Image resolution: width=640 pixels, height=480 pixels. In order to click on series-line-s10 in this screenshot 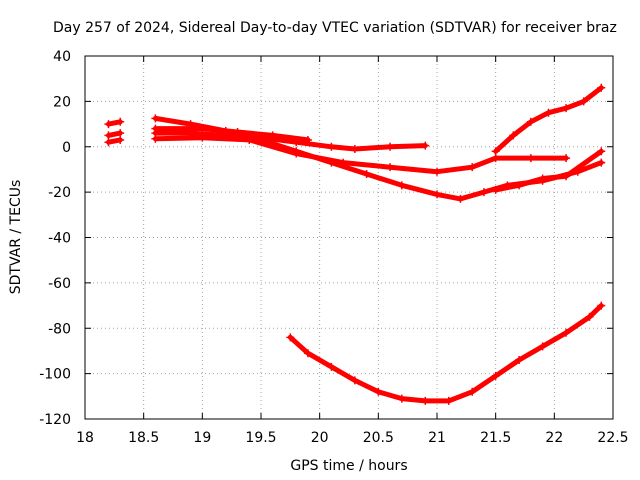, I will do `click(548, 119)`.